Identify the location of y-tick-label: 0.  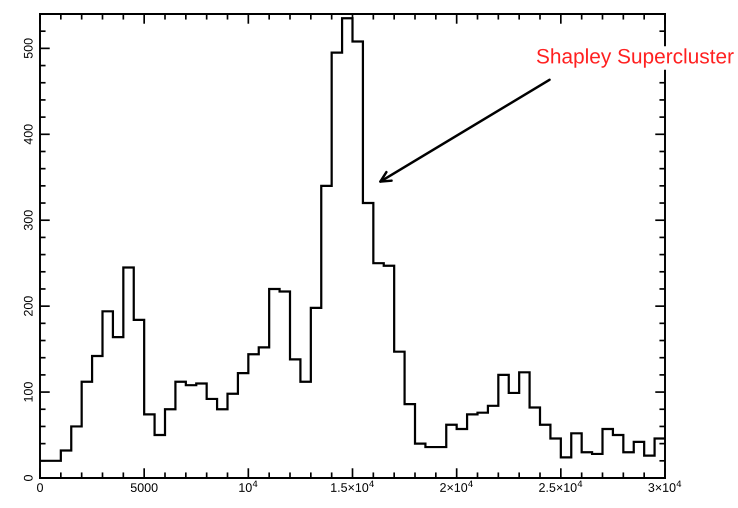
(28, 478).